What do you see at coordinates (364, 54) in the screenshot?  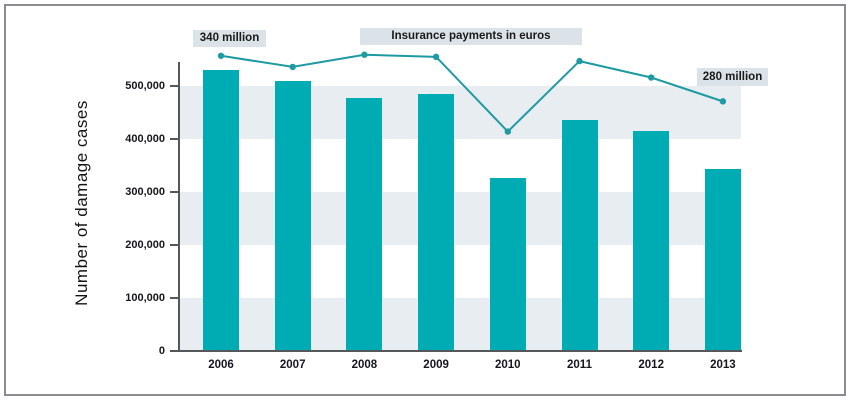 I see `line-marker-2008` at bounding box center [364, 54].